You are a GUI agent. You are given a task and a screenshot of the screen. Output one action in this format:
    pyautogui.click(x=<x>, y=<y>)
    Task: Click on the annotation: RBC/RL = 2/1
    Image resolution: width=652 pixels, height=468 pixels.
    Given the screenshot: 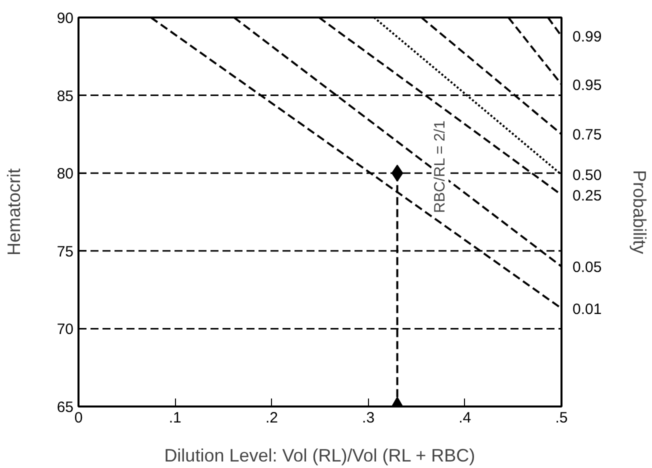 What is the action you would take?
    pyautogui.click(x=440, y=166)
    